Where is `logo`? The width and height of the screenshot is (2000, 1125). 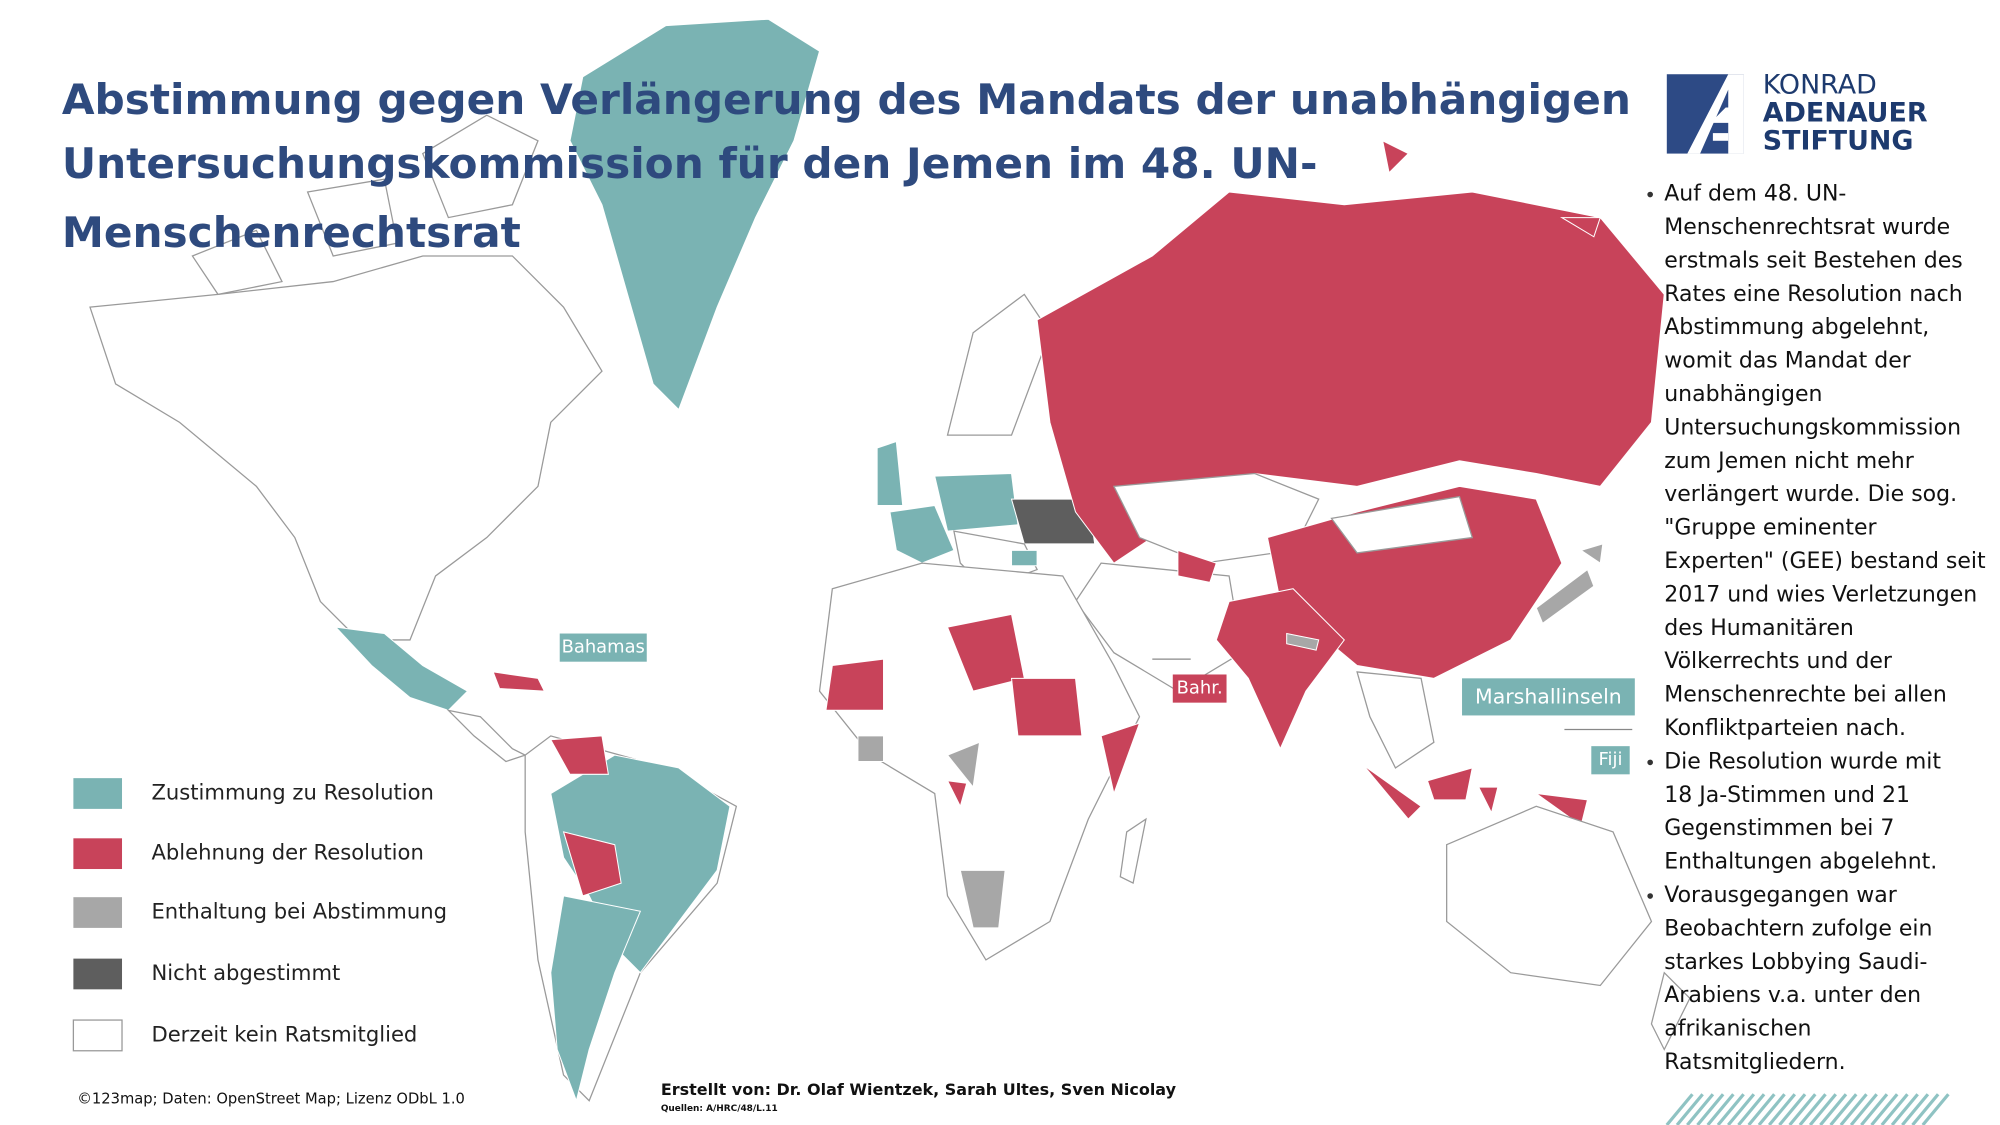 logo is located at coordinates (1705, 114).